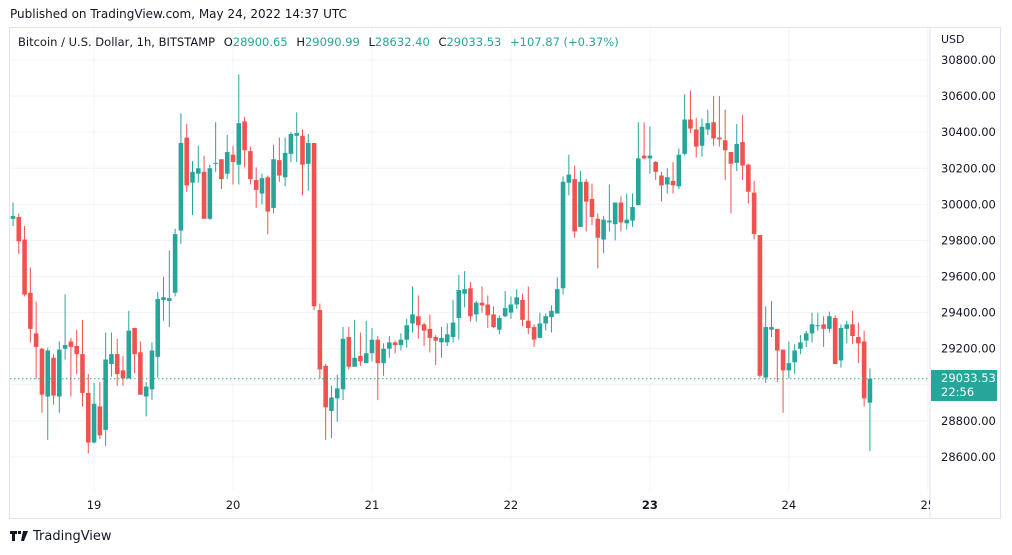 This screenshot has width=1012, height=555. Describe the element at coordinates (953, 39) in the screenshot. I see `currency-label: USD` at that location.